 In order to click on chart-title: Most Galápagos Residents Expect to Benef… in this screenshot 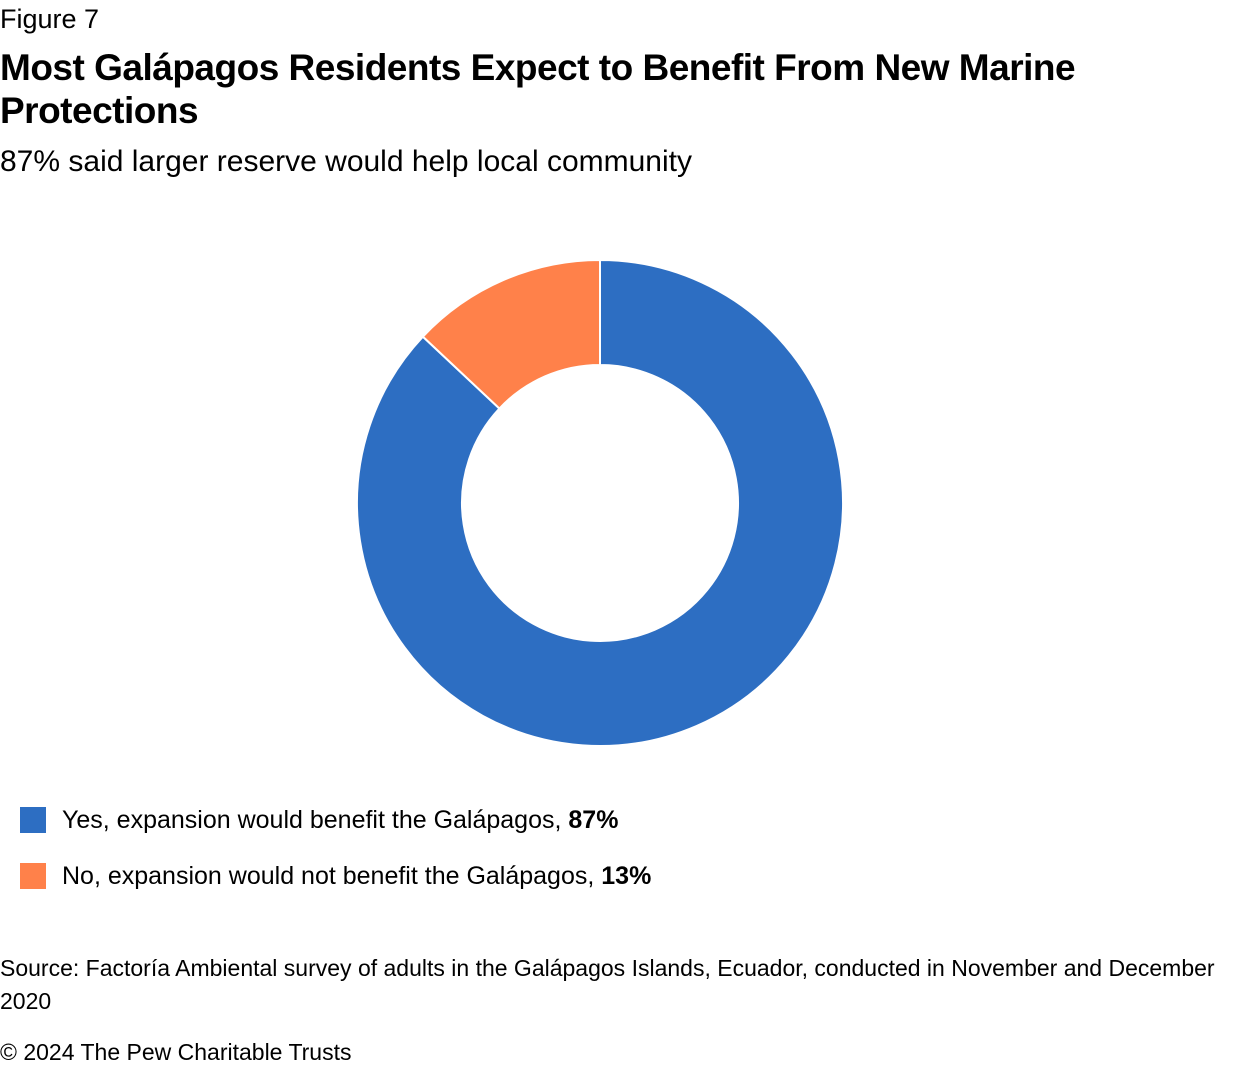, I will do `click(538, 89)`.